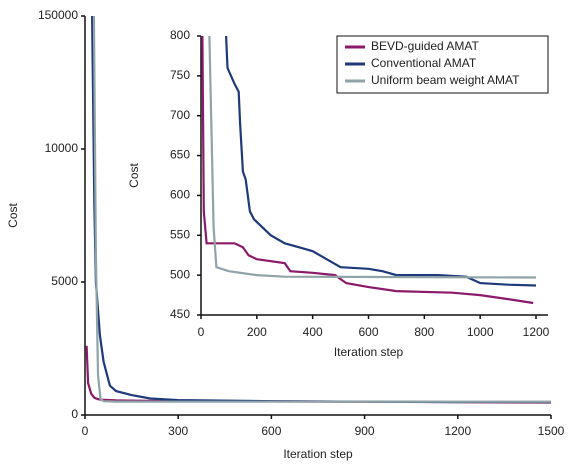  I want to click on y-tick-label: 0, so click(74, 414).